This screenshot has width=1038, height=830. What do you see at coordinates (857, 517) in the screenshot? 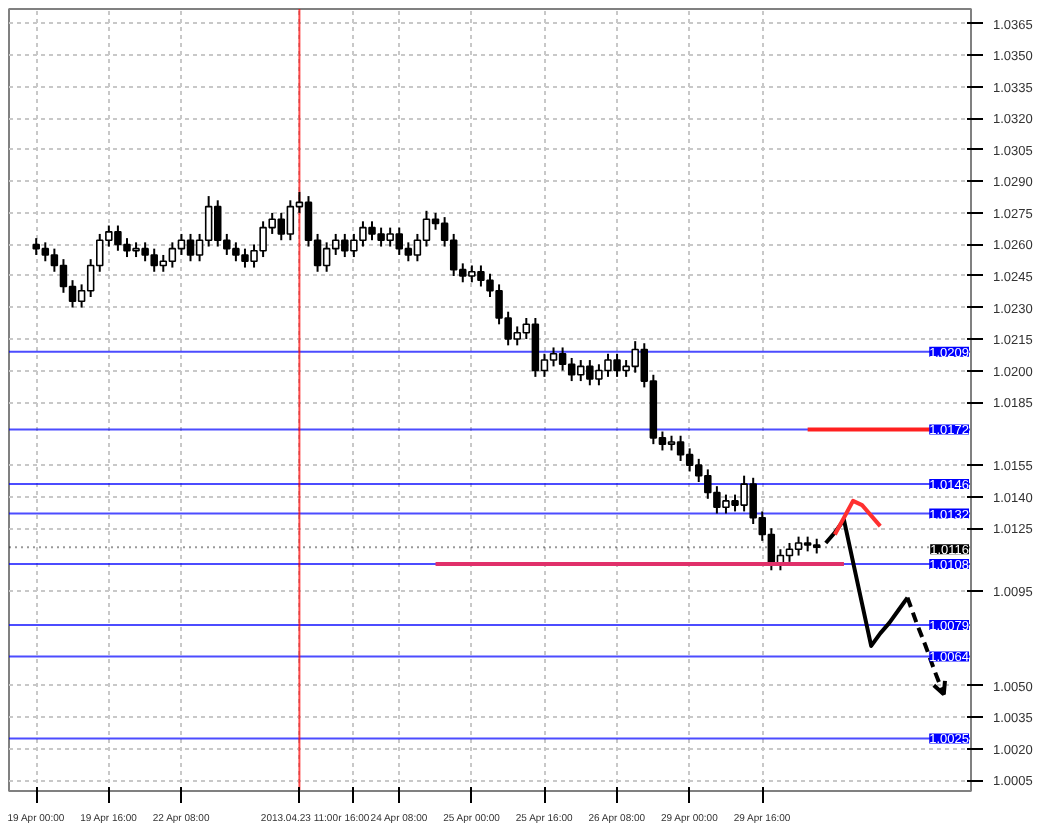
I see `line-series` at bounding box center [857, 517].